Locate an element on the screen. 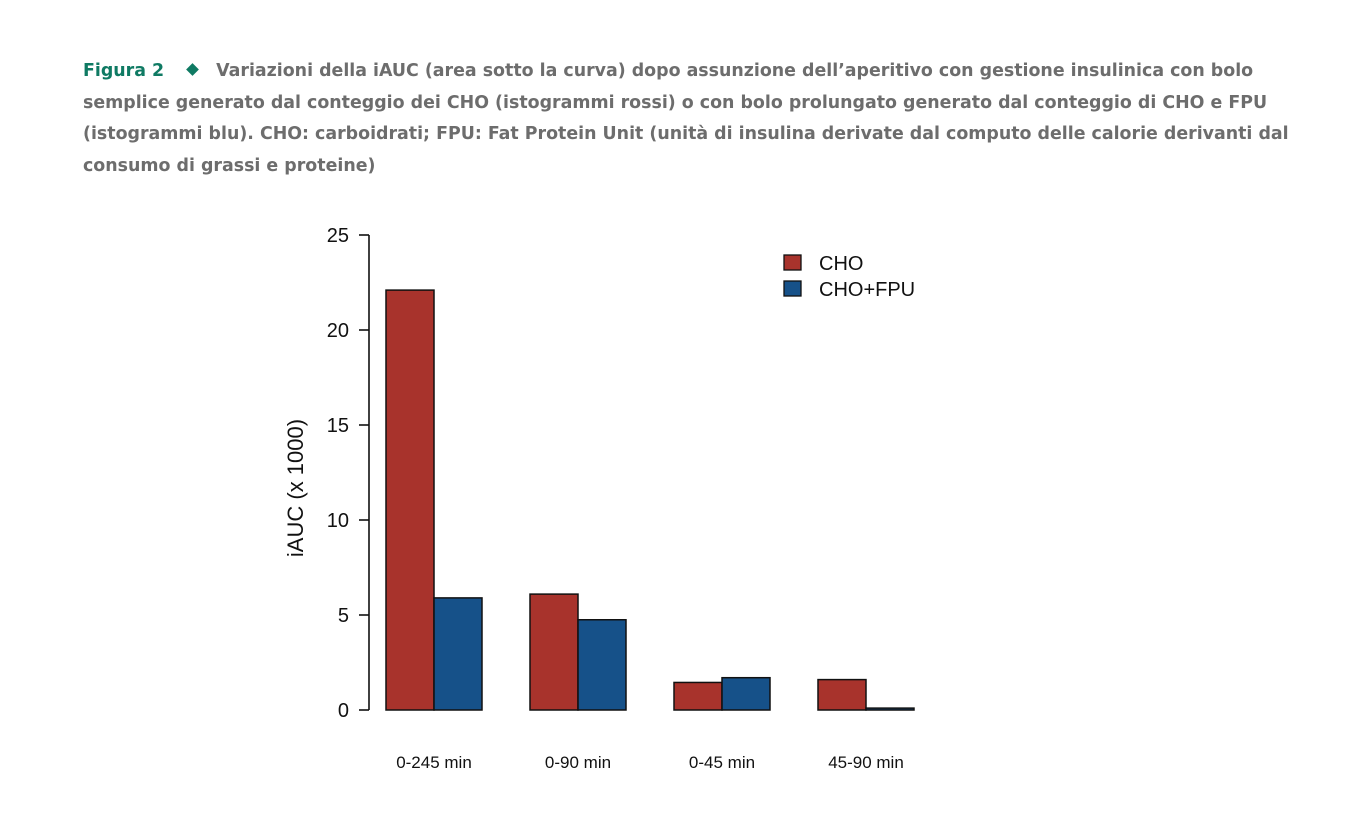 The height and width of the screenshot is (826, 1366). y-tick-label: 25 is located at coordinates (338, 236).